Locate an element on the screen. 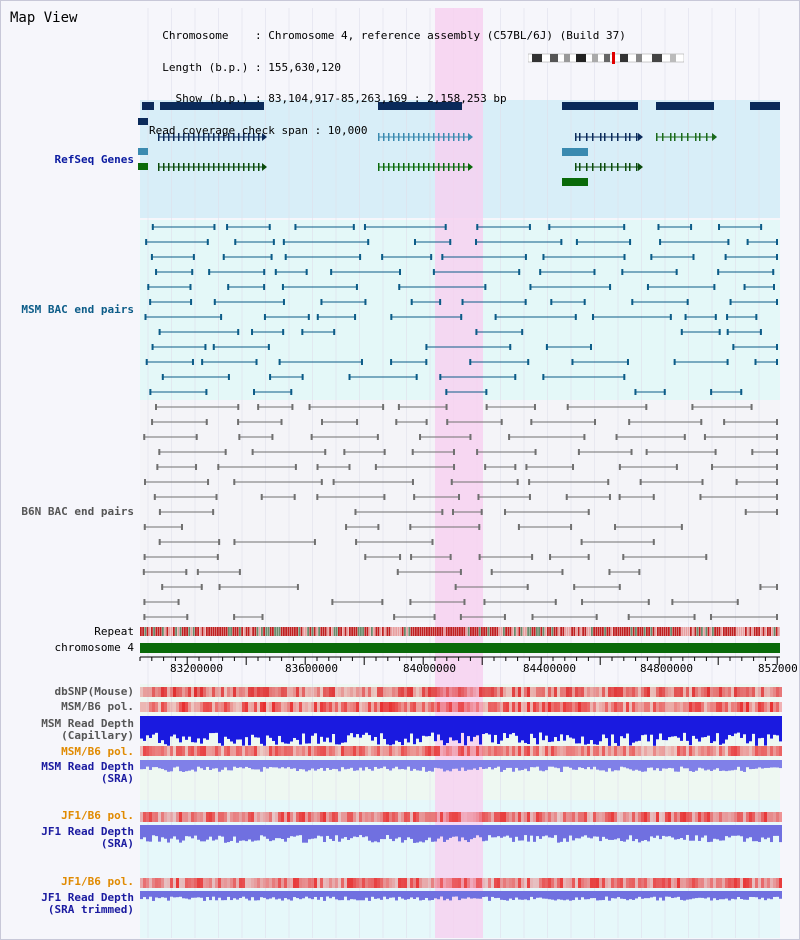 This screenshot has width=800, height=940. axis-tick-label: 84800000 is located at coordinates (666, 668).